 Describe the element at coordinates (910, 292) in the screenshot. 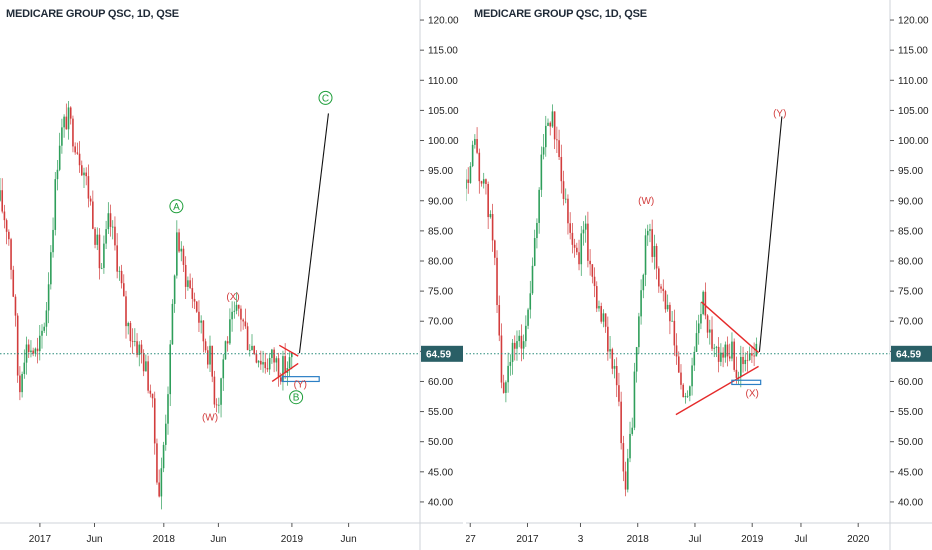

I see `y-tick-label: 75.00` at that location.